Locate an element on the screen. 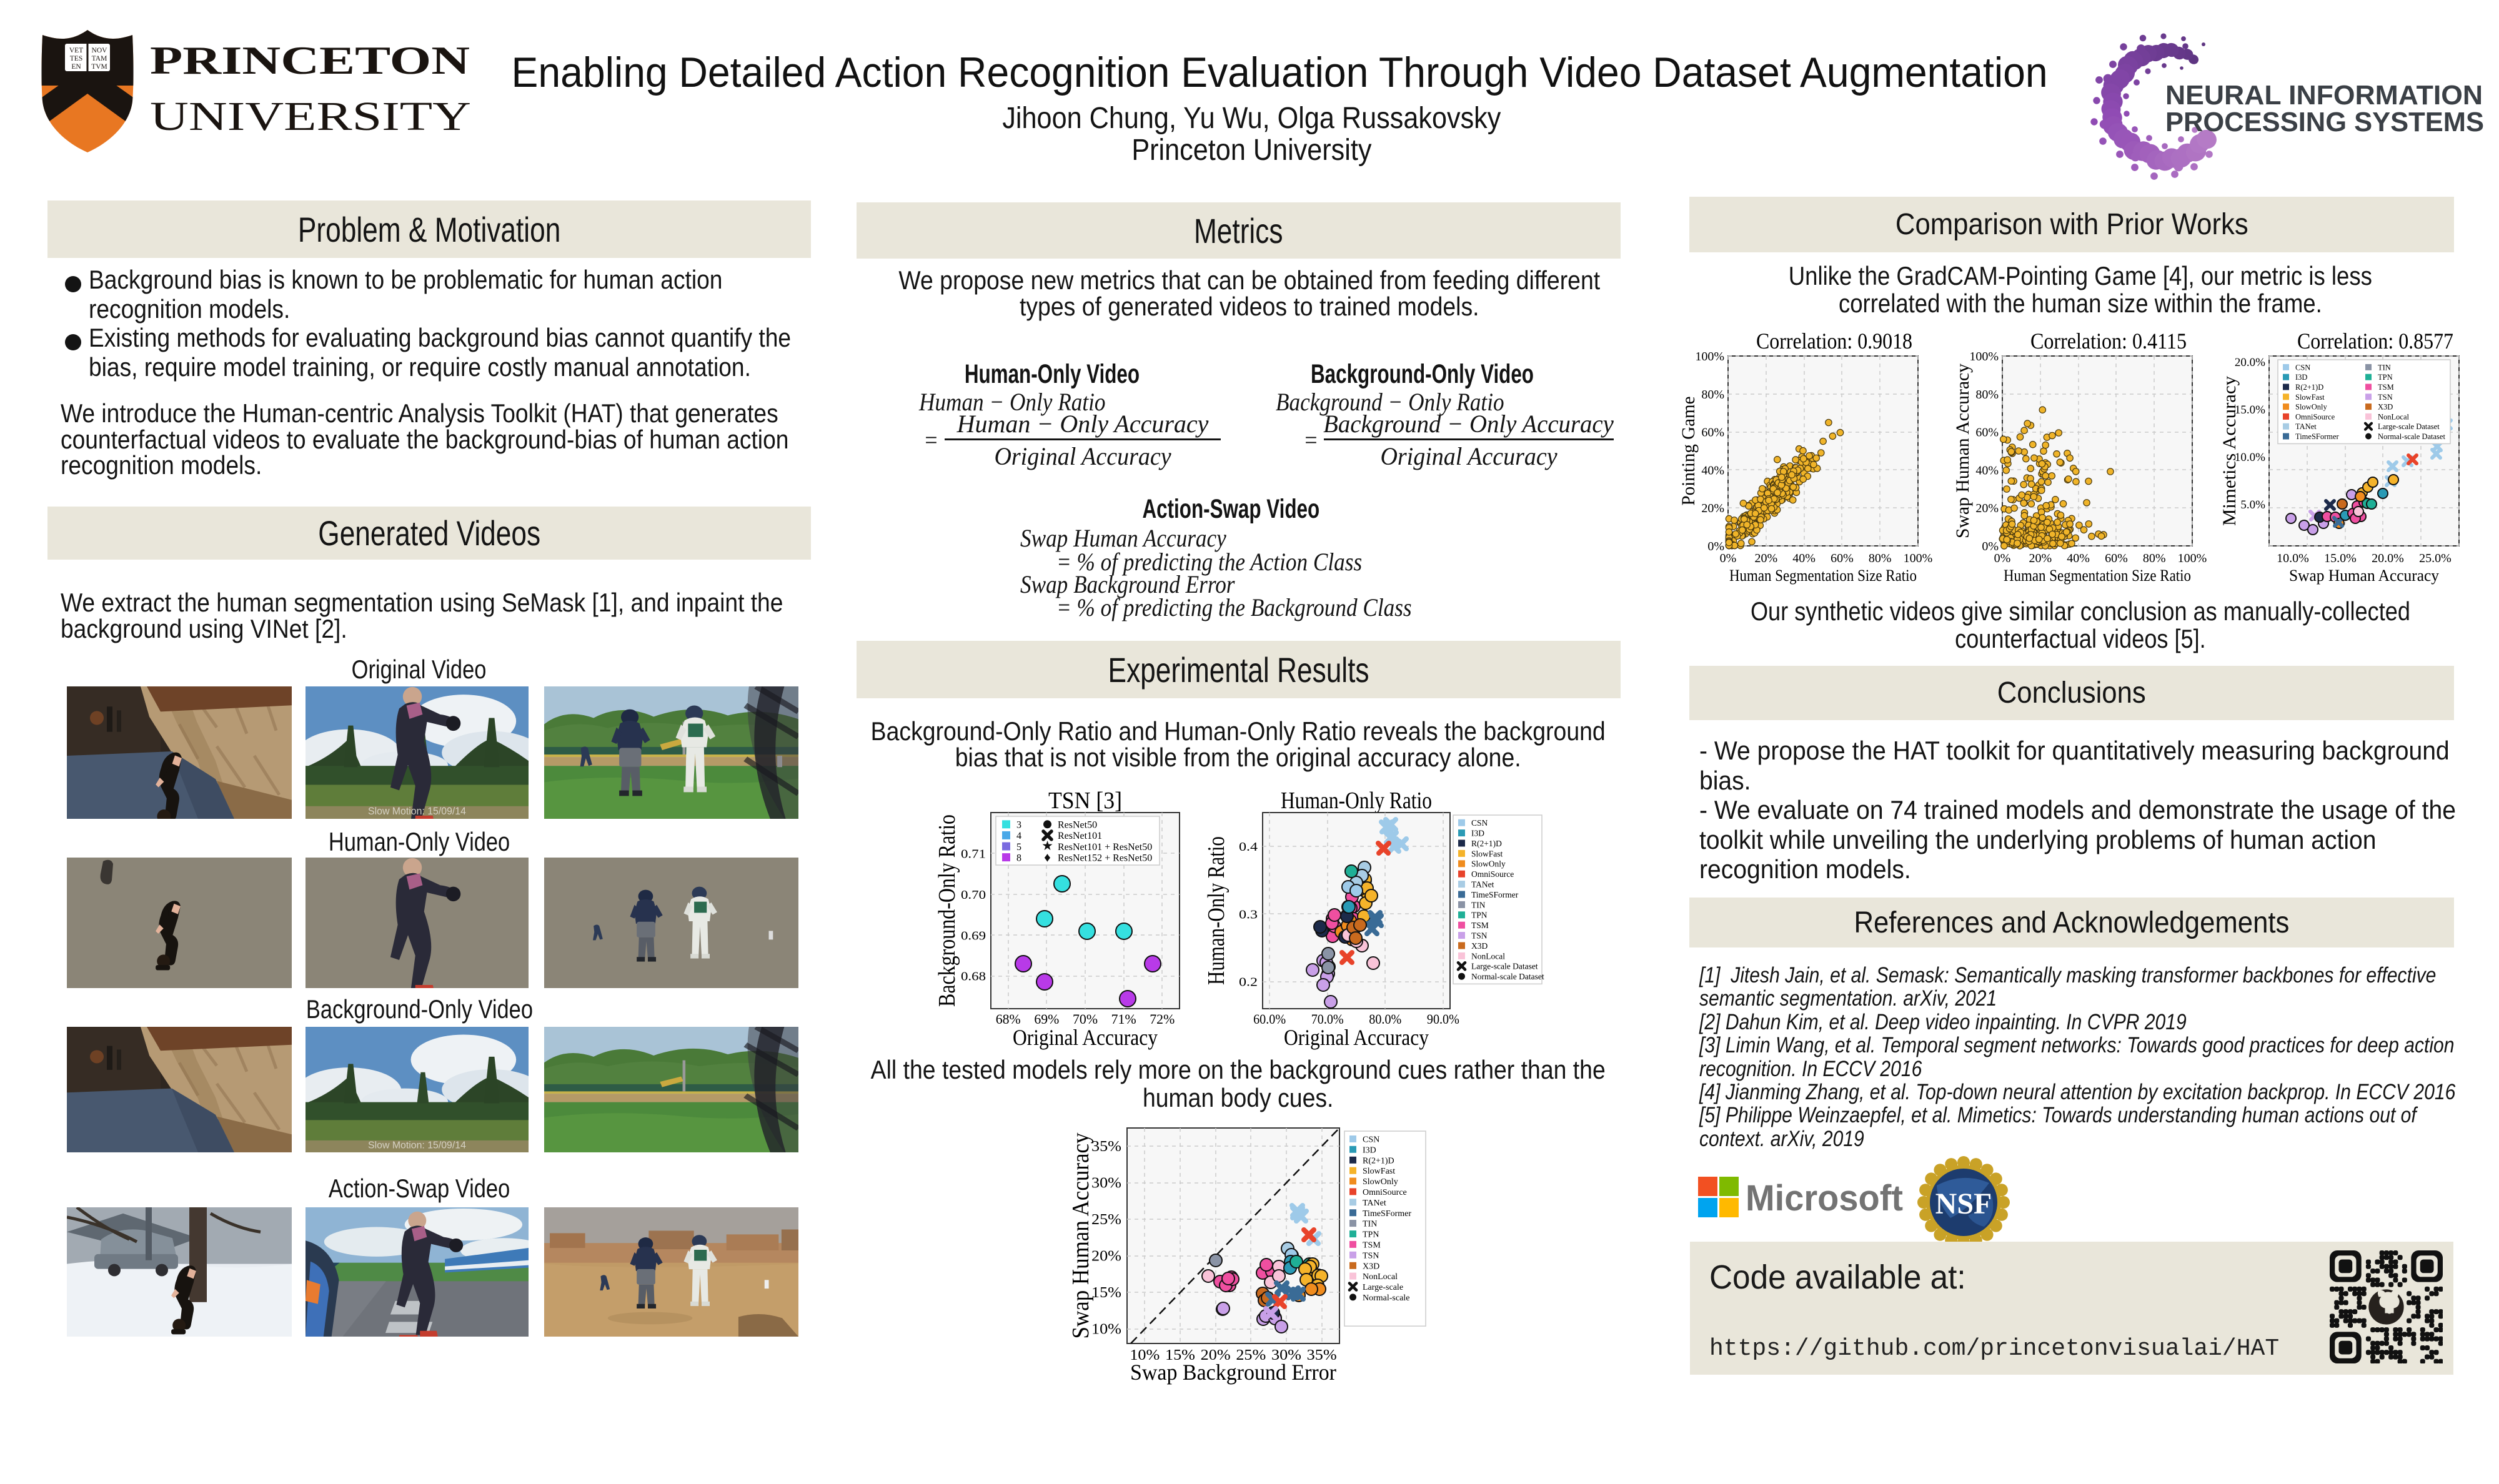  svg-text: 0.3 is located at coordinates (1248, 914).